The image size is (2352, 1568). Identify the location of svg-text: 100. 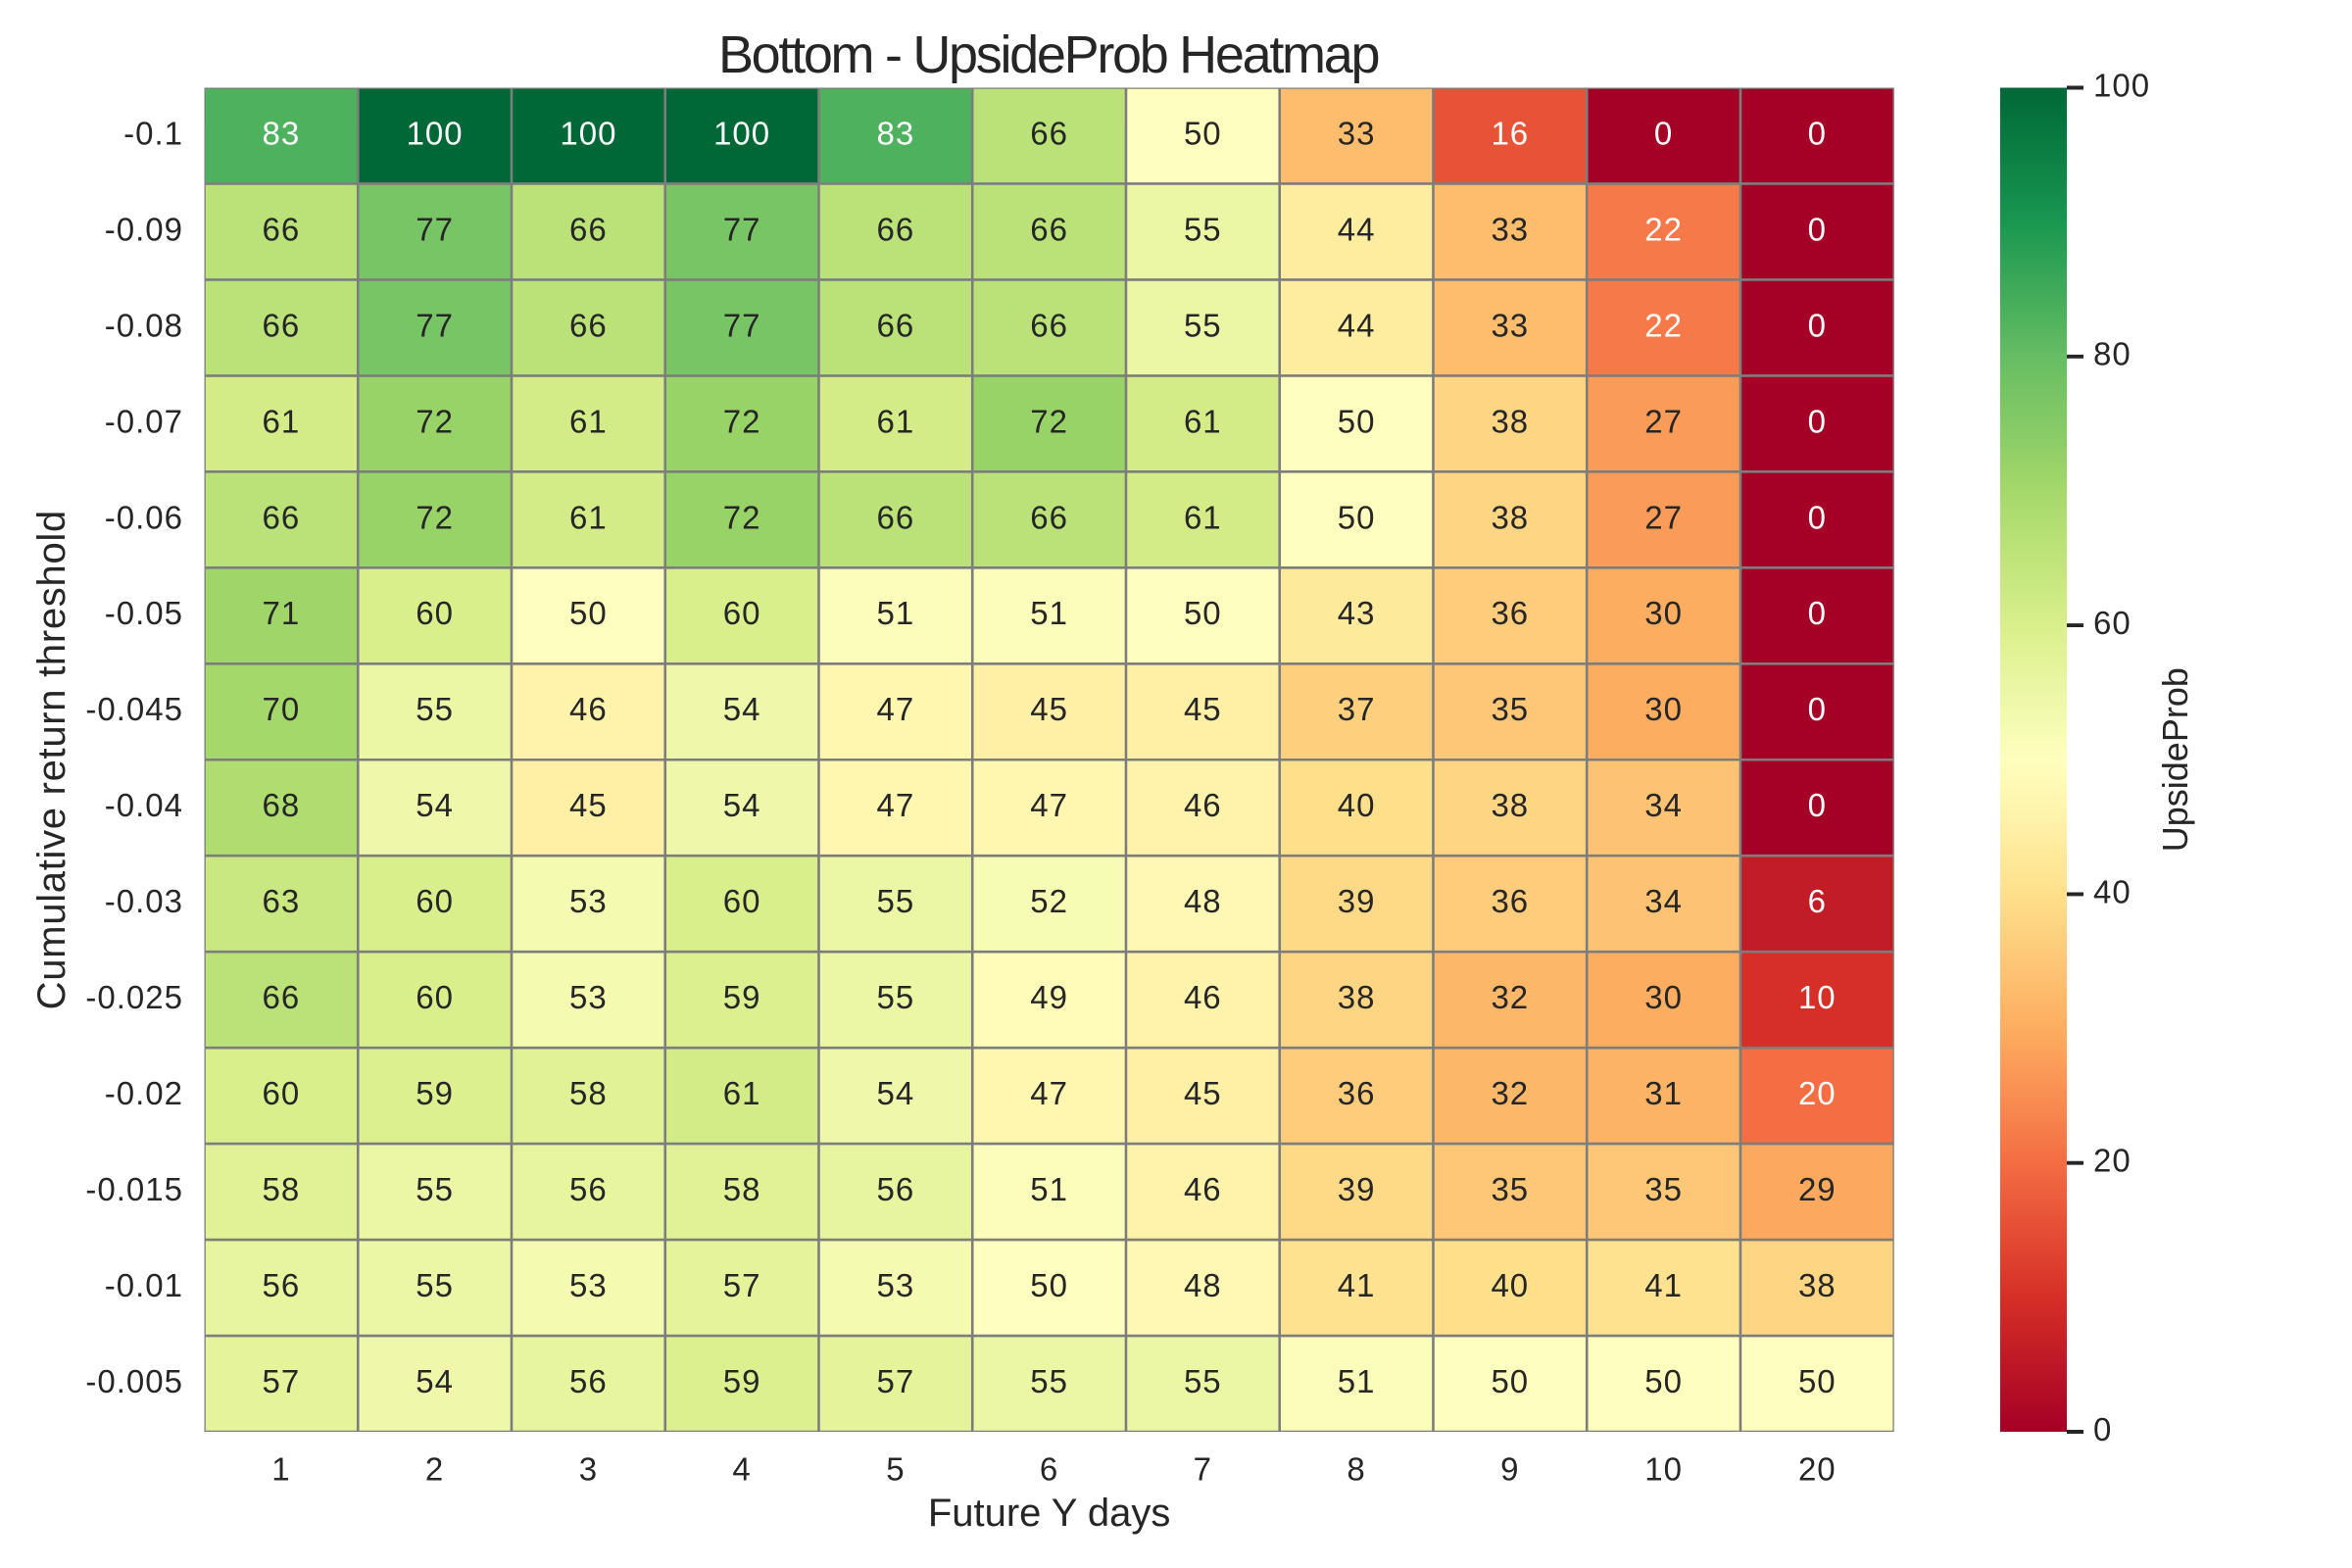
(435, 133).